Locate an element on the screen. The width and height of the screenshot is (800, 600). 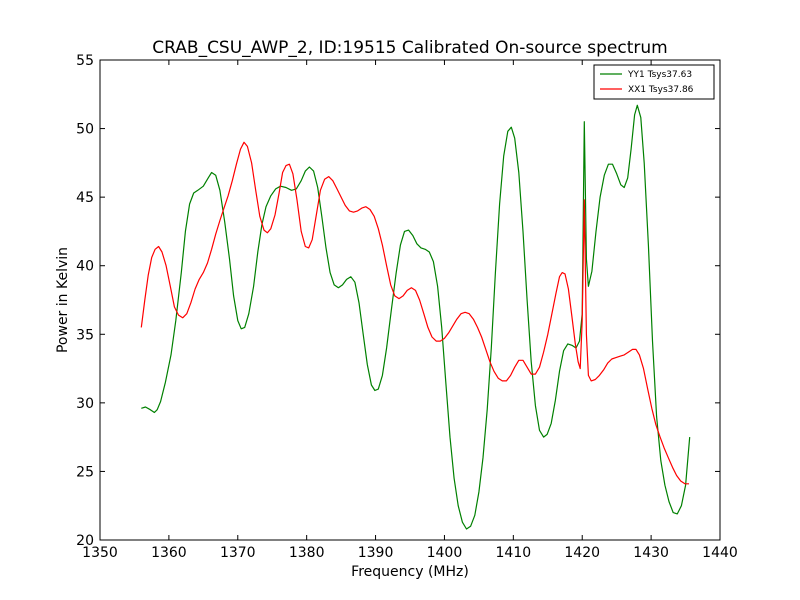
x-tick-labels: 1350 1360 1370 1380 1390 1400 1410 1420 1430 1440 is located at coordinates (410, 553).